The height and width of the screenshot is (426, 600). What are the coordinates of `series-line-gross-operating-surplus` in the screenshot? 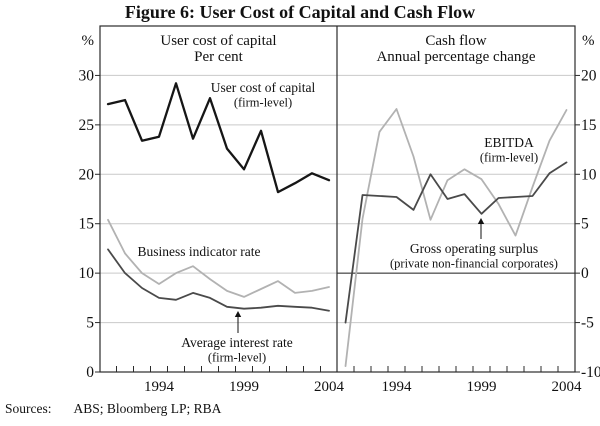 It's located at (456, 242).